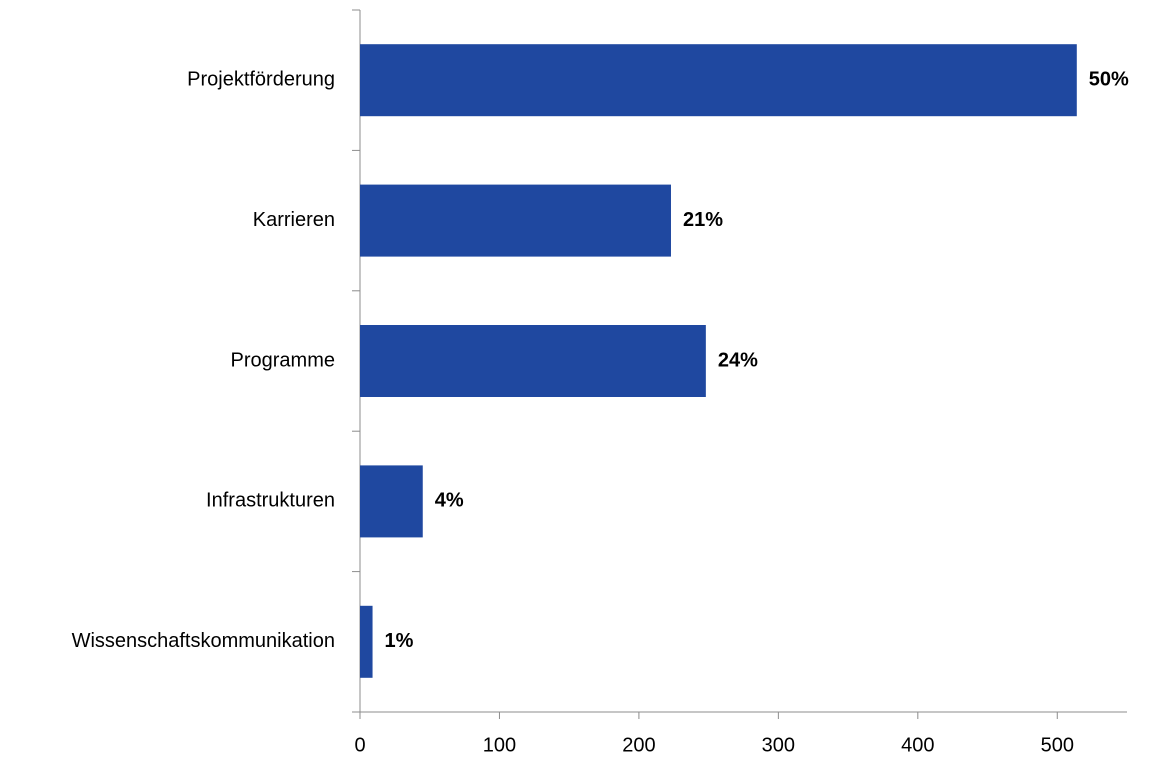 Image resolution: width=1152 pixels, height=761 pixels. What do you see at coordinates (499, 745) in the screenshot?
I see `x-tick-label: 100` at bounding box center [499, 745].